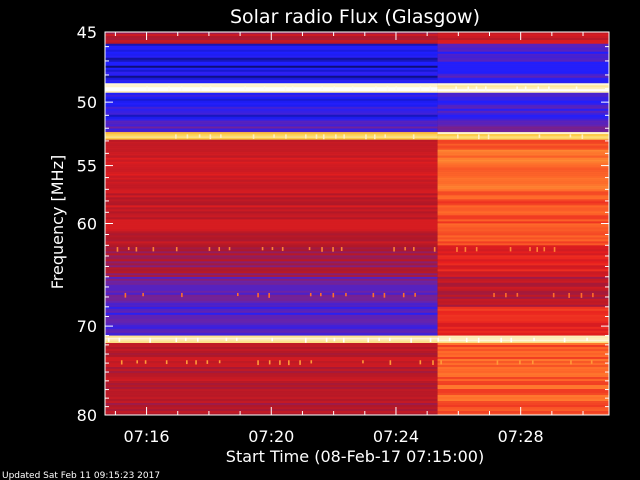 This screenshot has width=640, height=480. Describe the element at coordinates (521, 436) in the screenshot. I see `x-tick-label: 07:28` at that location.